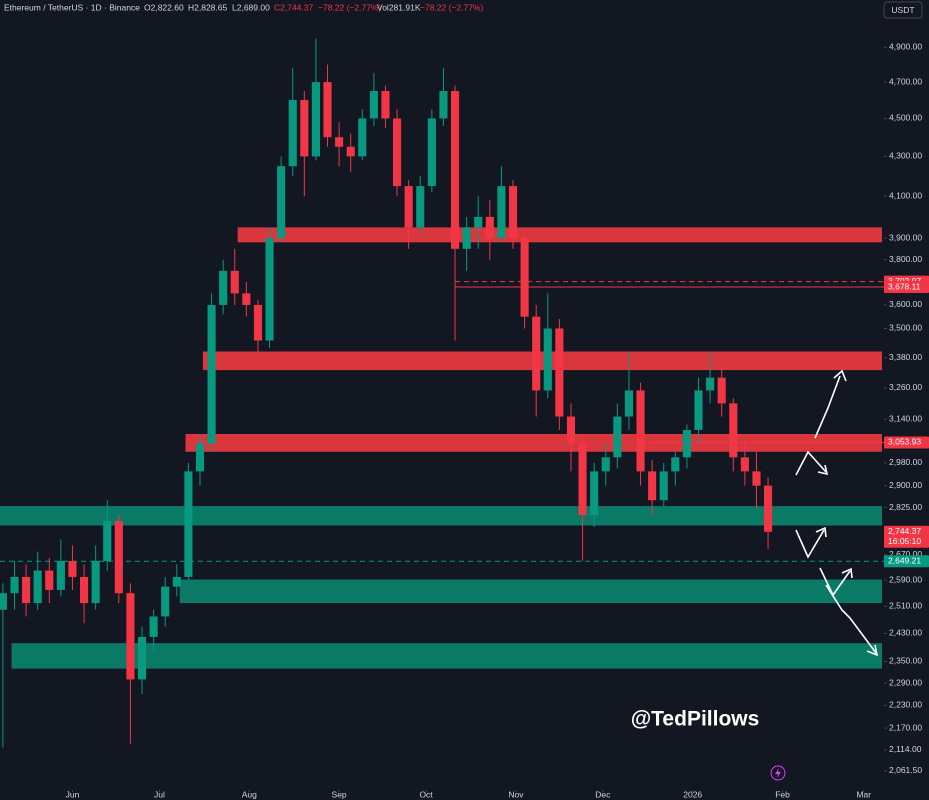 The image size is (929, 800). Describe the element at coordinates (905, 462) in the screenshot. I see `y-tick-label: 2,980.00` at that location.